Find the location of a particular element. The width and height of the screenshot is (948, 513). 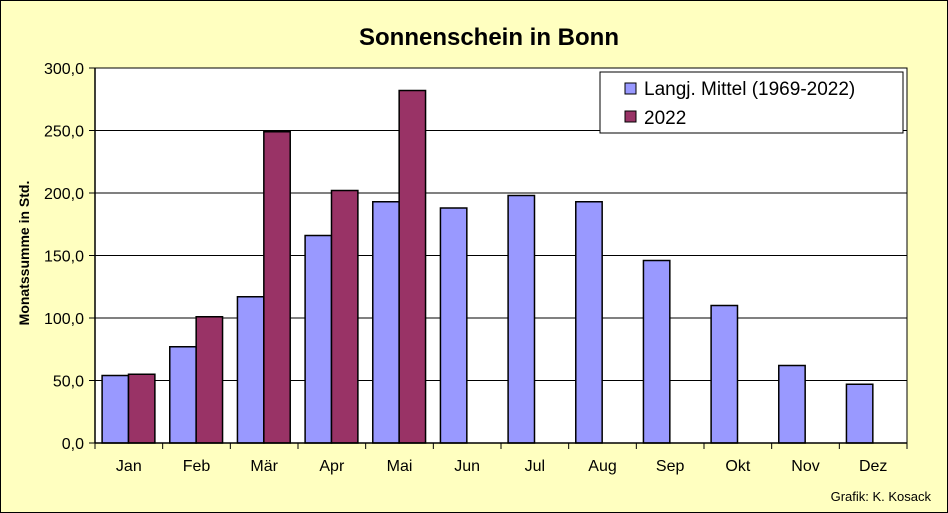

x-tick-label: Mai is located at coordinates (400, 466).